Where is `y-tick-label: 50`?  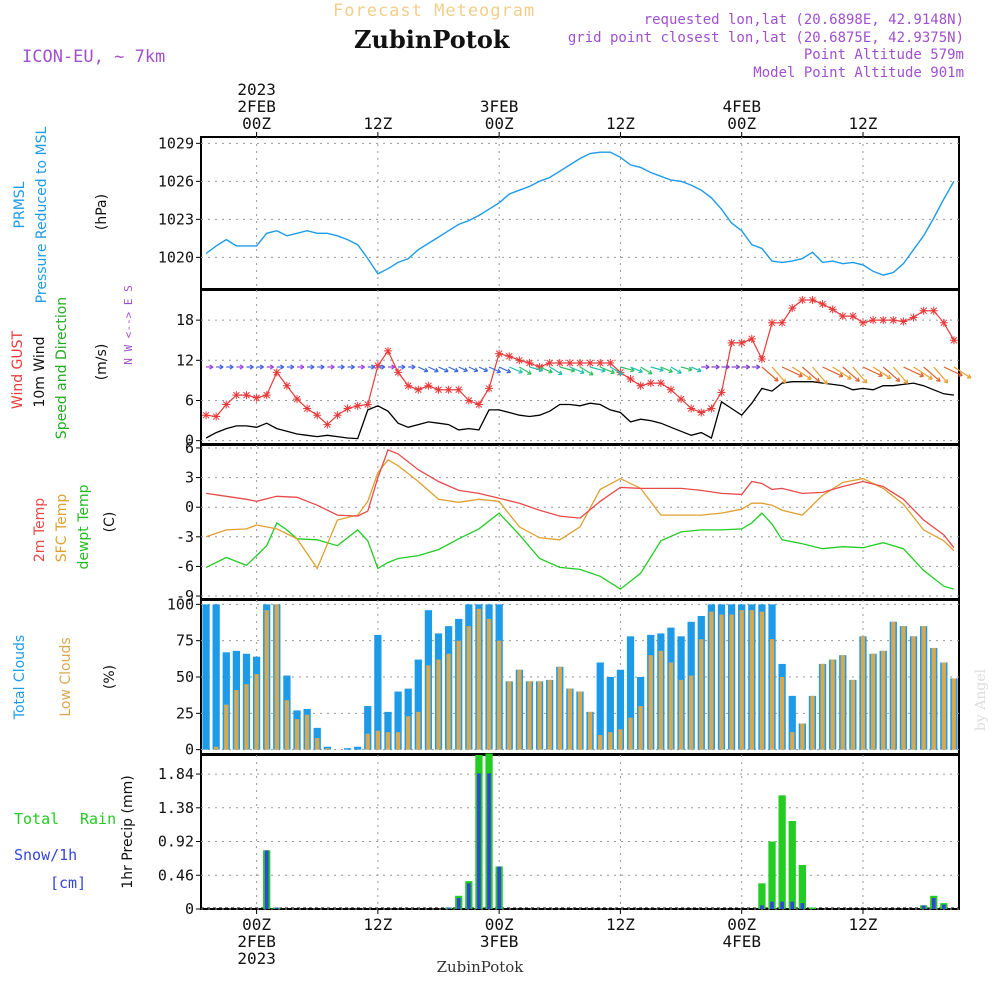 y-tick-label: 50 is located at coordinates (185, 677).